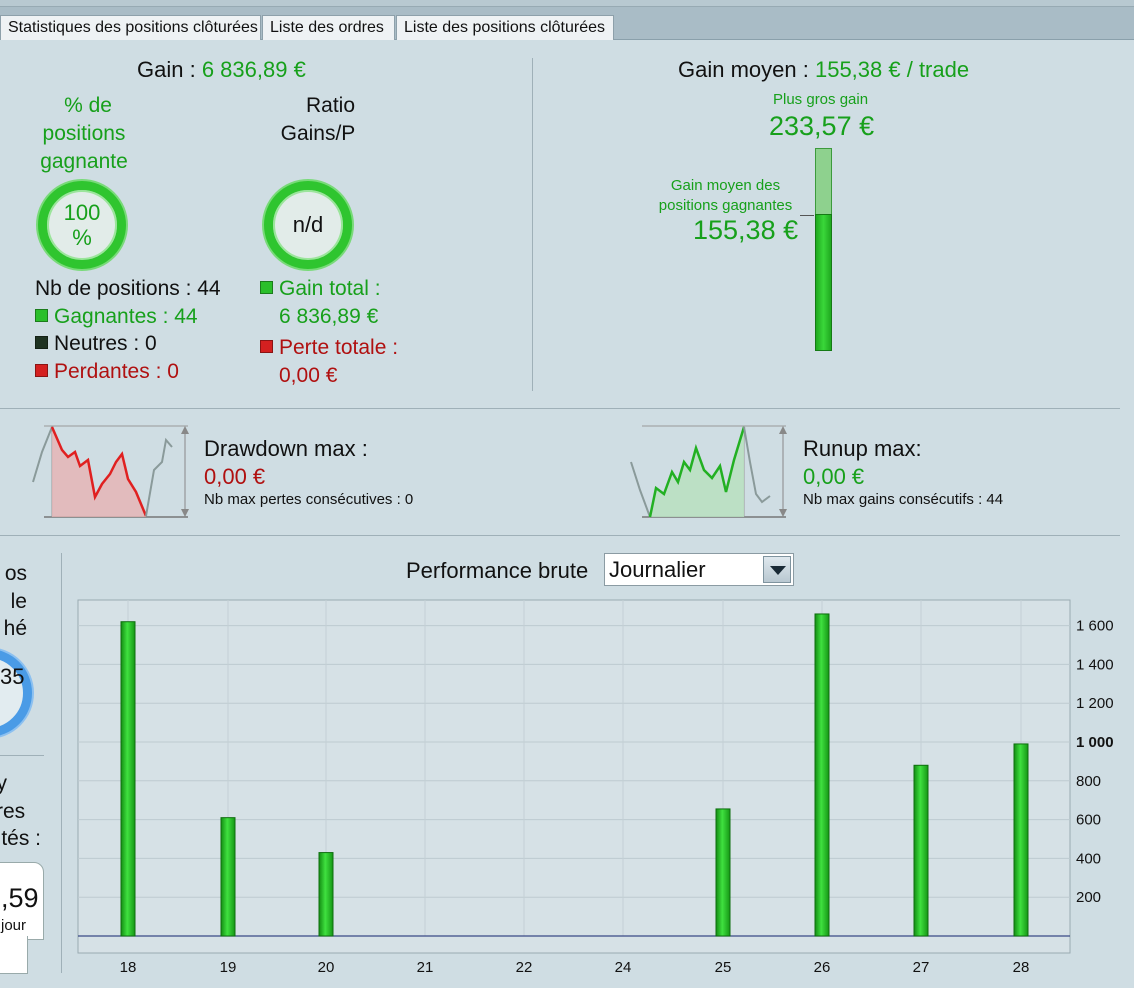  Describe the element at coordinates (41, 342) in the screenshot. I see `dark-square-icon` at that location.